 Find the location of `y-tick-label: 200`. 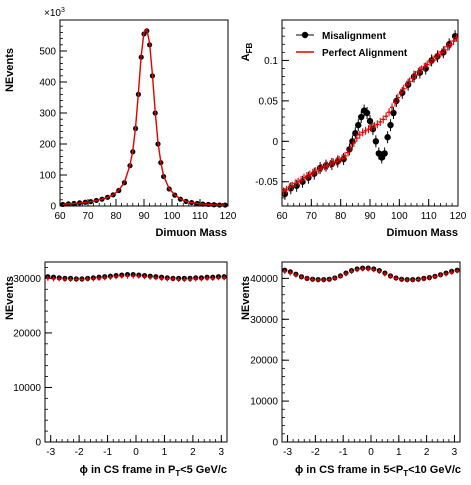

y-tick-label: 200 is located at coordinates (47, 145).